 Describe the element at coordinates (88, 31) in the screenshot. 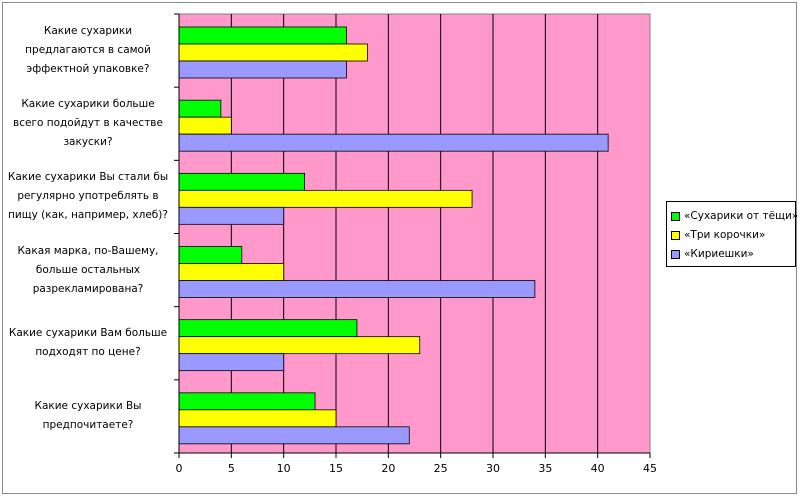

I see `category-label-line: Какие сухарики` at that location.